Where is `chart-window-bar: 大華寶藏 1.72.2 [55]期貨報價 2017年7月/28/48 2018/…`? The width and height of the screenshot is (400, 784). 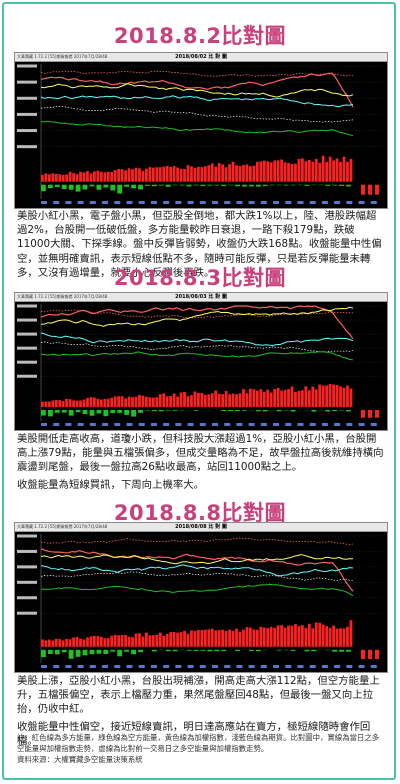
chart-window-bar: 大華寶藏 1.72.2 [55]期貨報價 2017年7月/28/48 2018/… is located at coordinates (201, 527).